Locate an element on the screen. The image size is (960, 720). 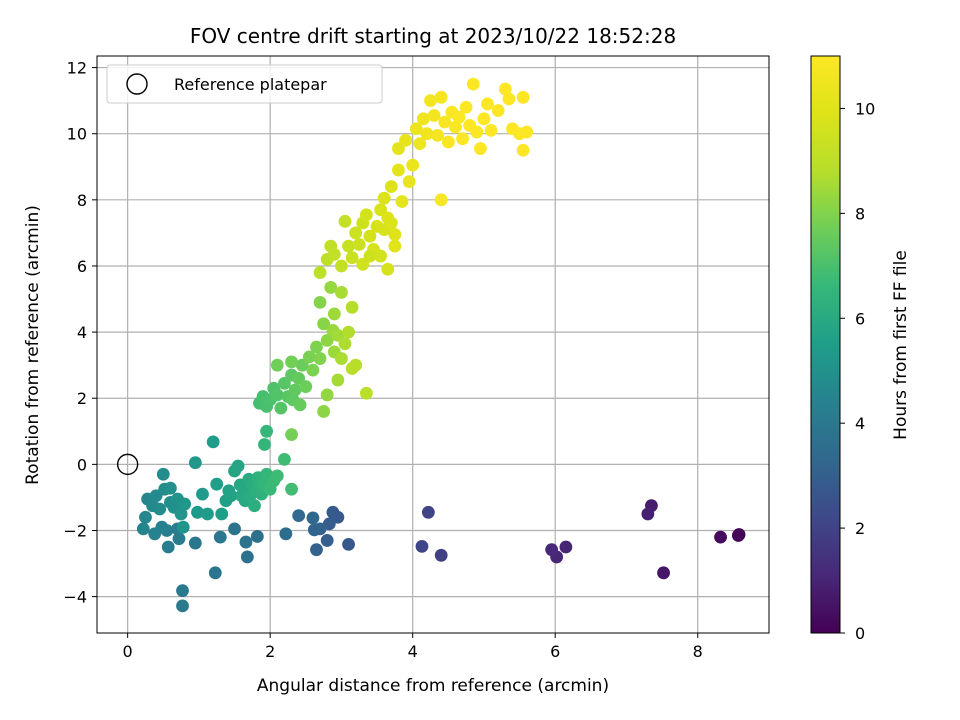
legend-box is located at coordinates (244, 84).